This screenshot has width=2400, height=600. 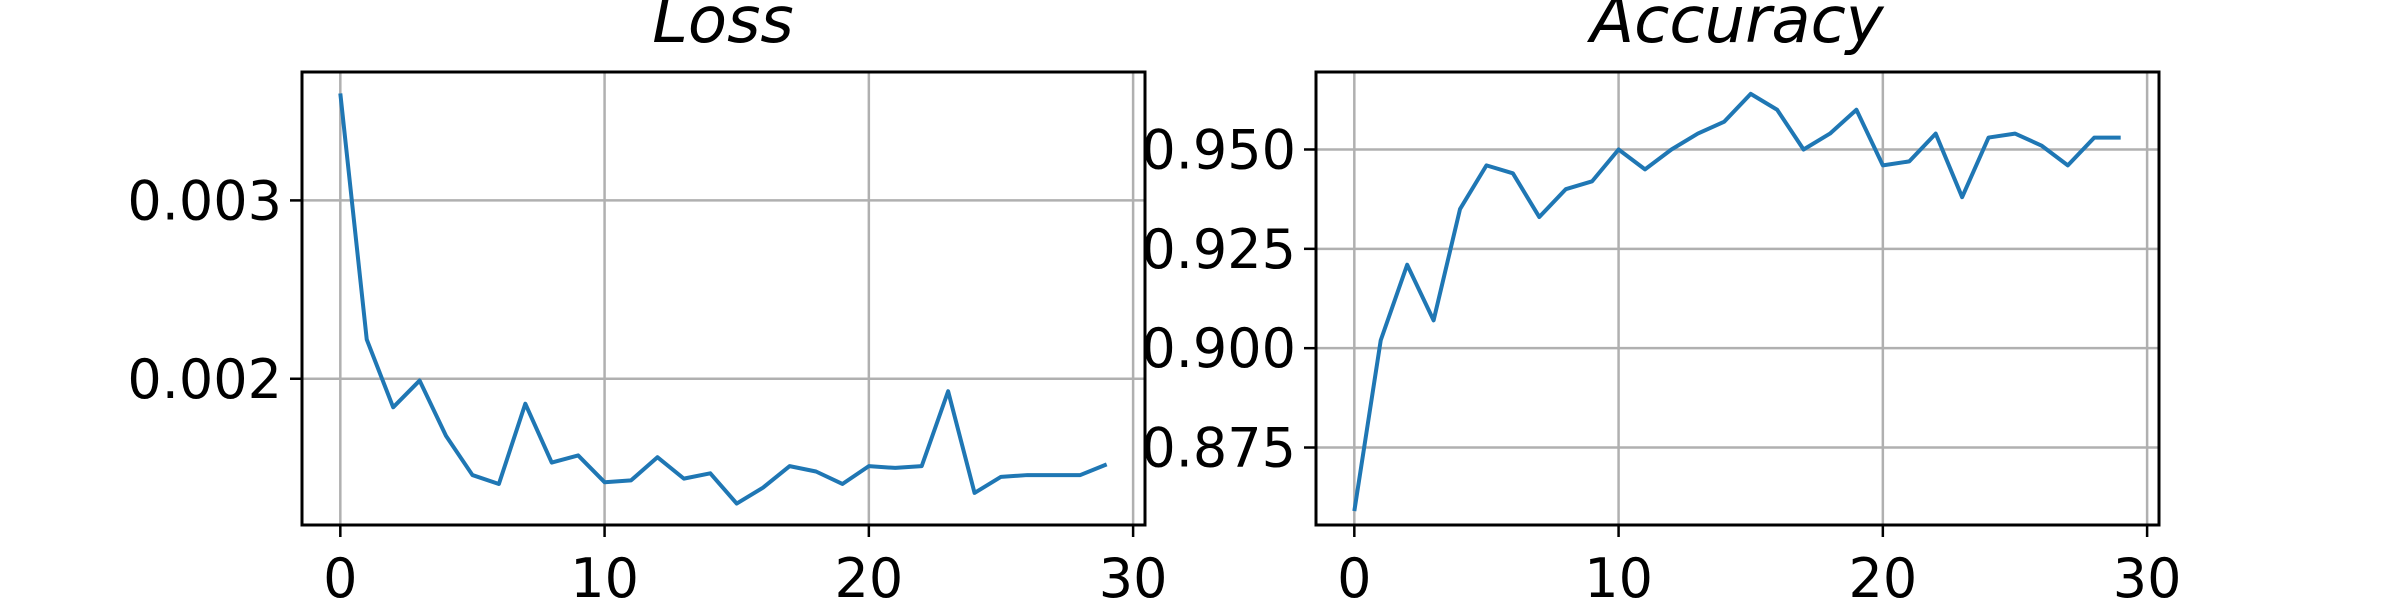 I want to click on accuracy-xtick-label: 10, so click(x=1618, y=573).